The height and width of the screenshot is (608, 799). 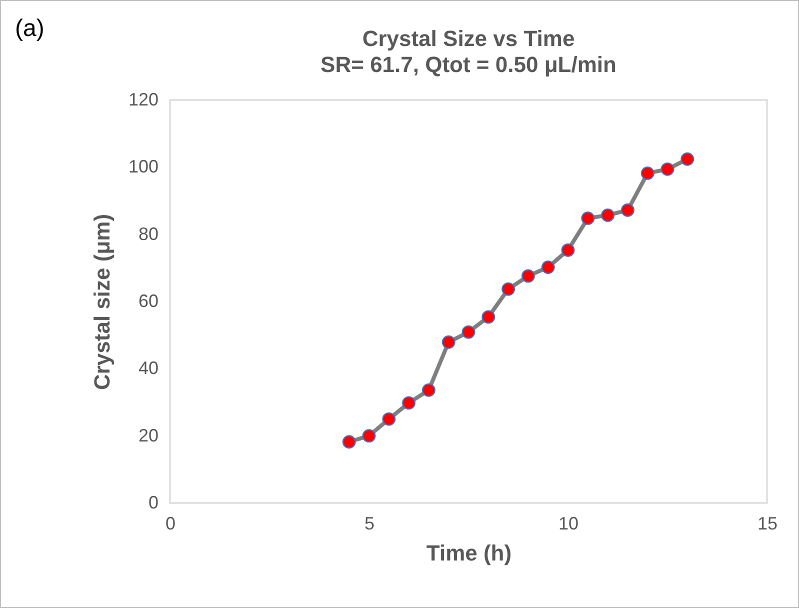 What do you see at coordinates (143, 100) in the screenshot?
I see `y-tick-label: 120` at bounding box center [143, 100].